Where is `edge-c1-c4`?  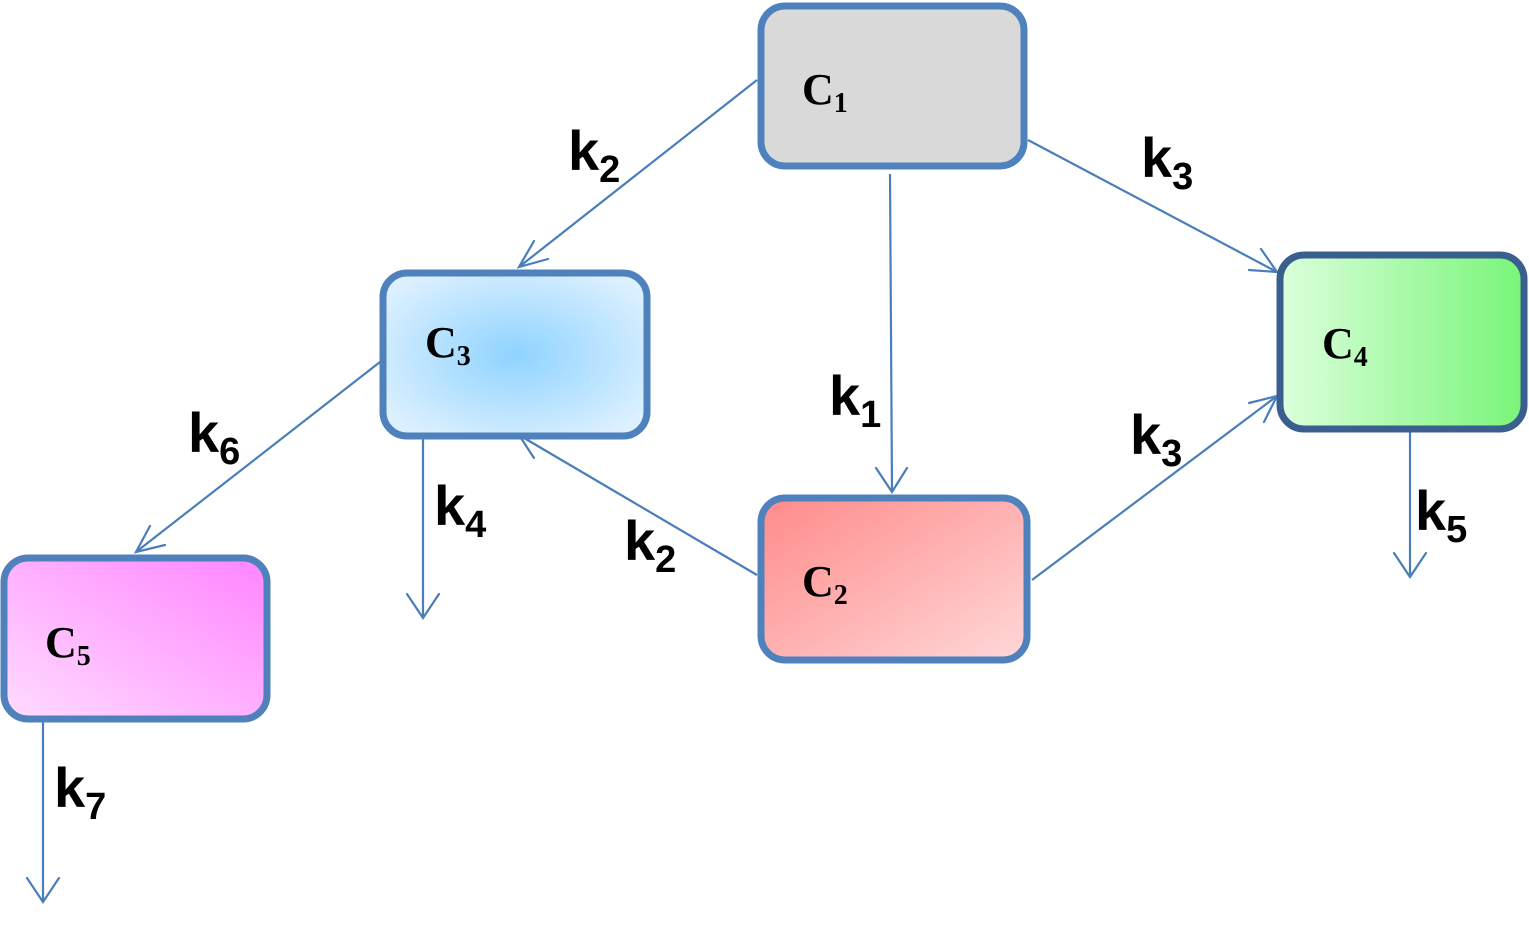 edge-c1-c4 is located at coordinates (1153, 206).